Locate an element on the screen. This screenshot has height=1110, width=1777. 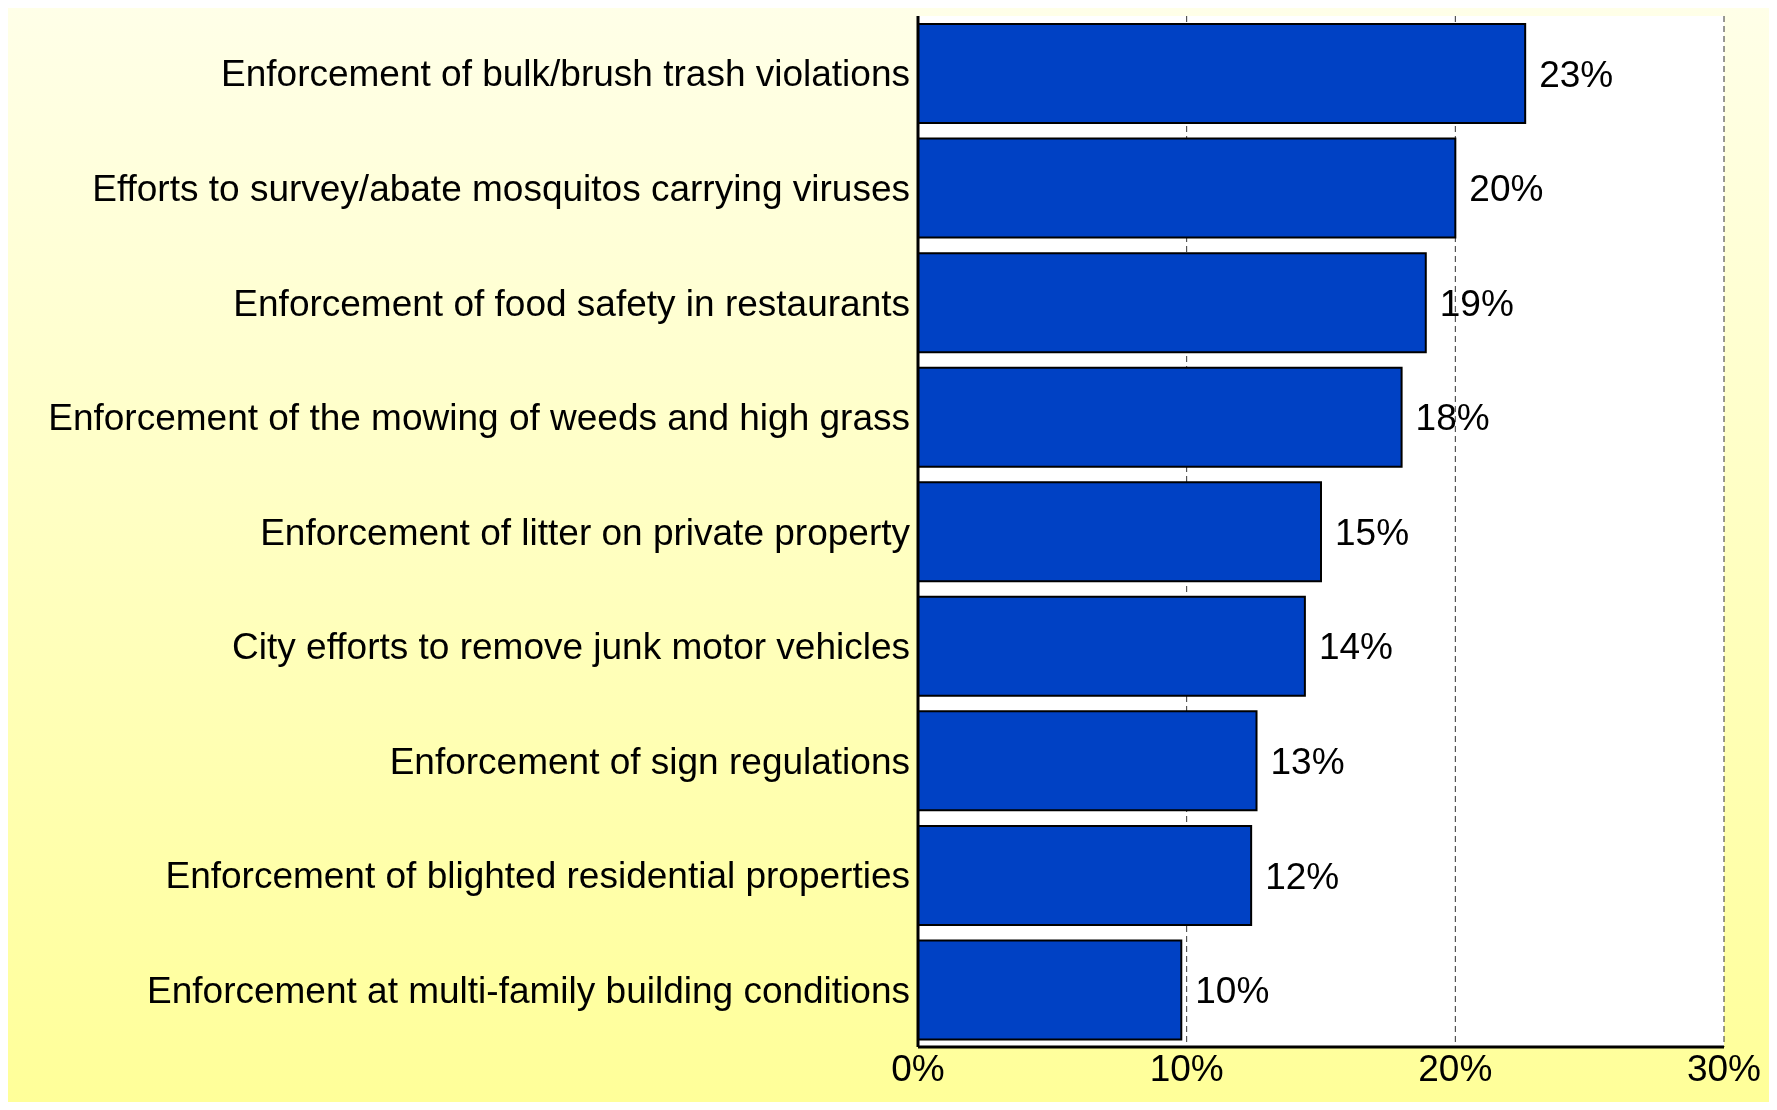
y-tick-label: Enforcement of the mowing of weeds and high grass is located at coordinates (479, 418).